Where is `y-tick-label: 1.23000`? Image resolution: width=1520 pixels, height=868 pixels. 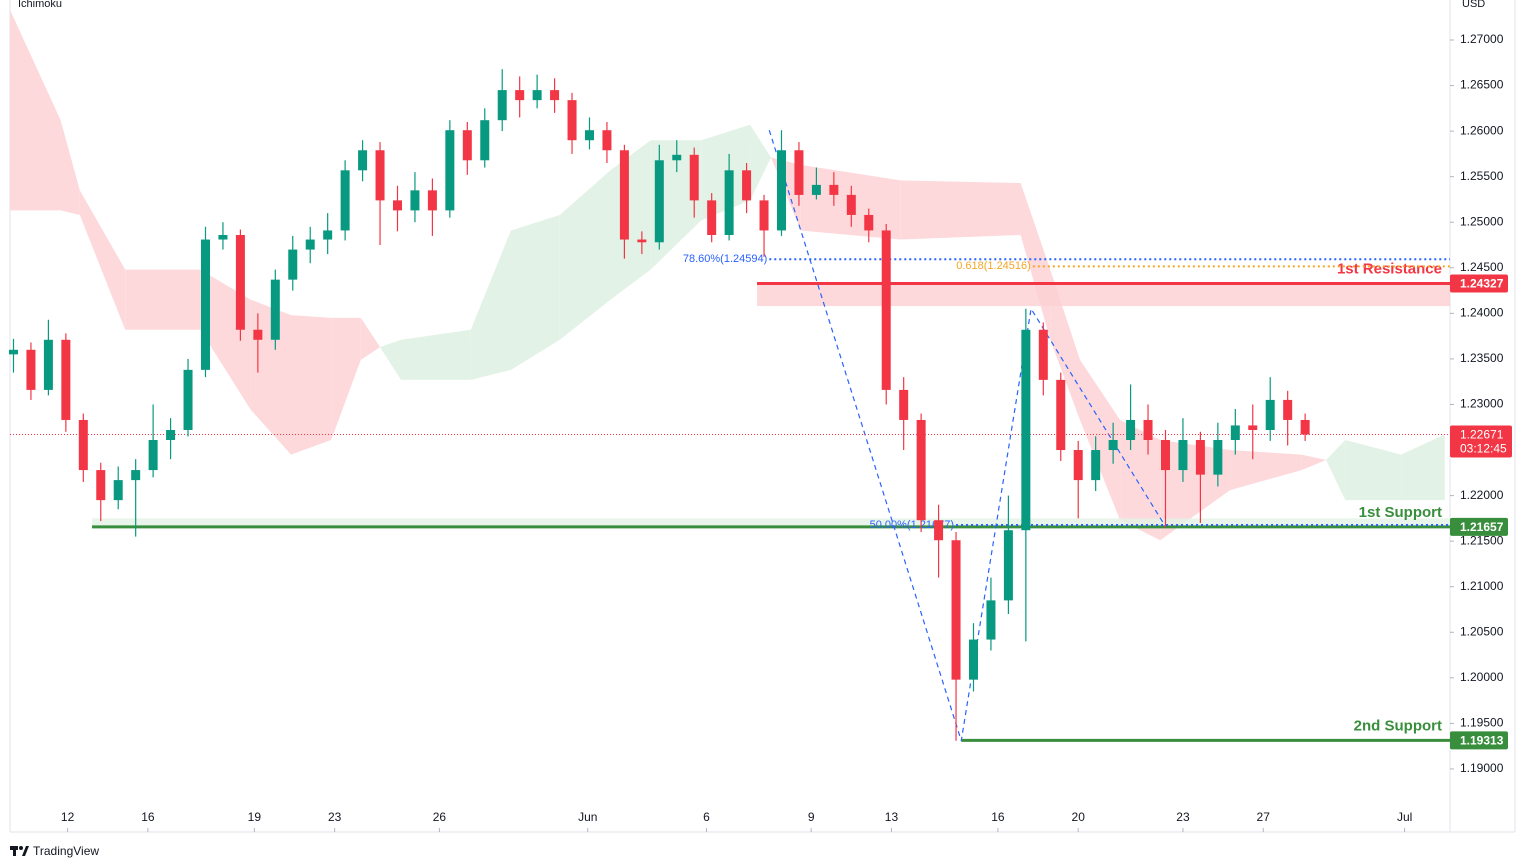 y-tick-label: 1.23000 is located at coordinates (1482, 404).